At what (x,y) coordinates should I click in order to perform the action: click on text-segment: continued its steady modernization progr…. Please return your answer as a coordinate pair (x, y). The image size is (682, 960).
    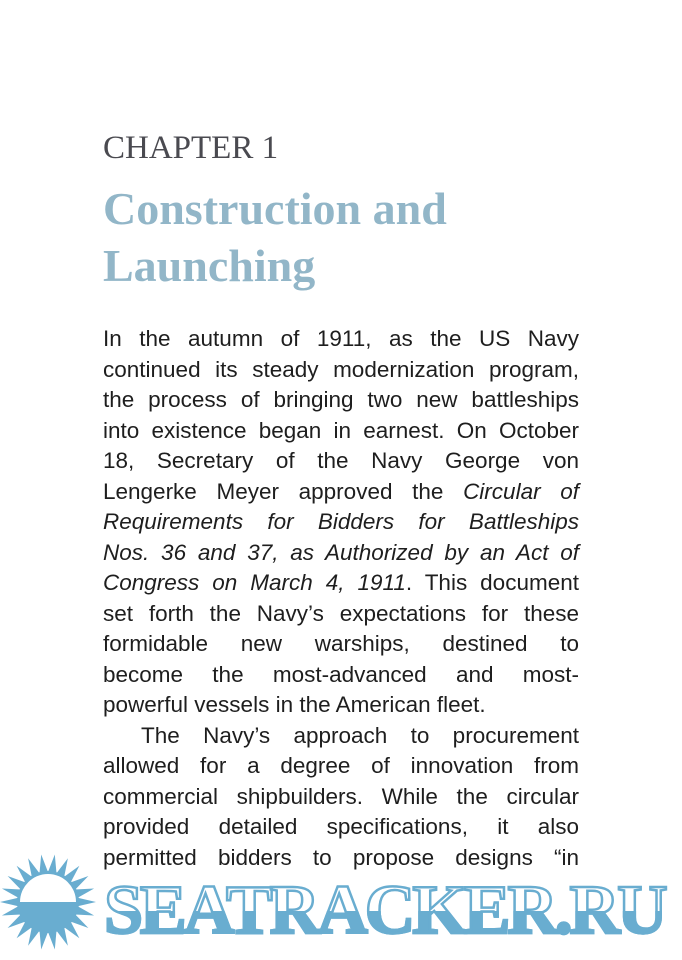
    Looking at the image, I should click on (341, 369).